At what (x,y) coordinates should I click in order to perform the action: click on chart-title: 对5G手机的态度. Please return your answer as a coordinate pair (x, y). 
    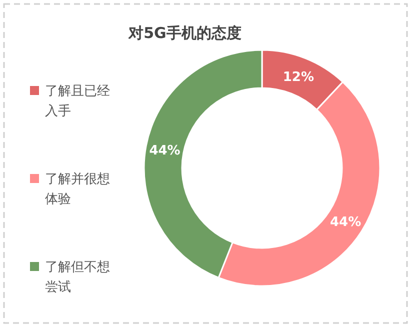
    Looking at the image, I should click on (185, 33).